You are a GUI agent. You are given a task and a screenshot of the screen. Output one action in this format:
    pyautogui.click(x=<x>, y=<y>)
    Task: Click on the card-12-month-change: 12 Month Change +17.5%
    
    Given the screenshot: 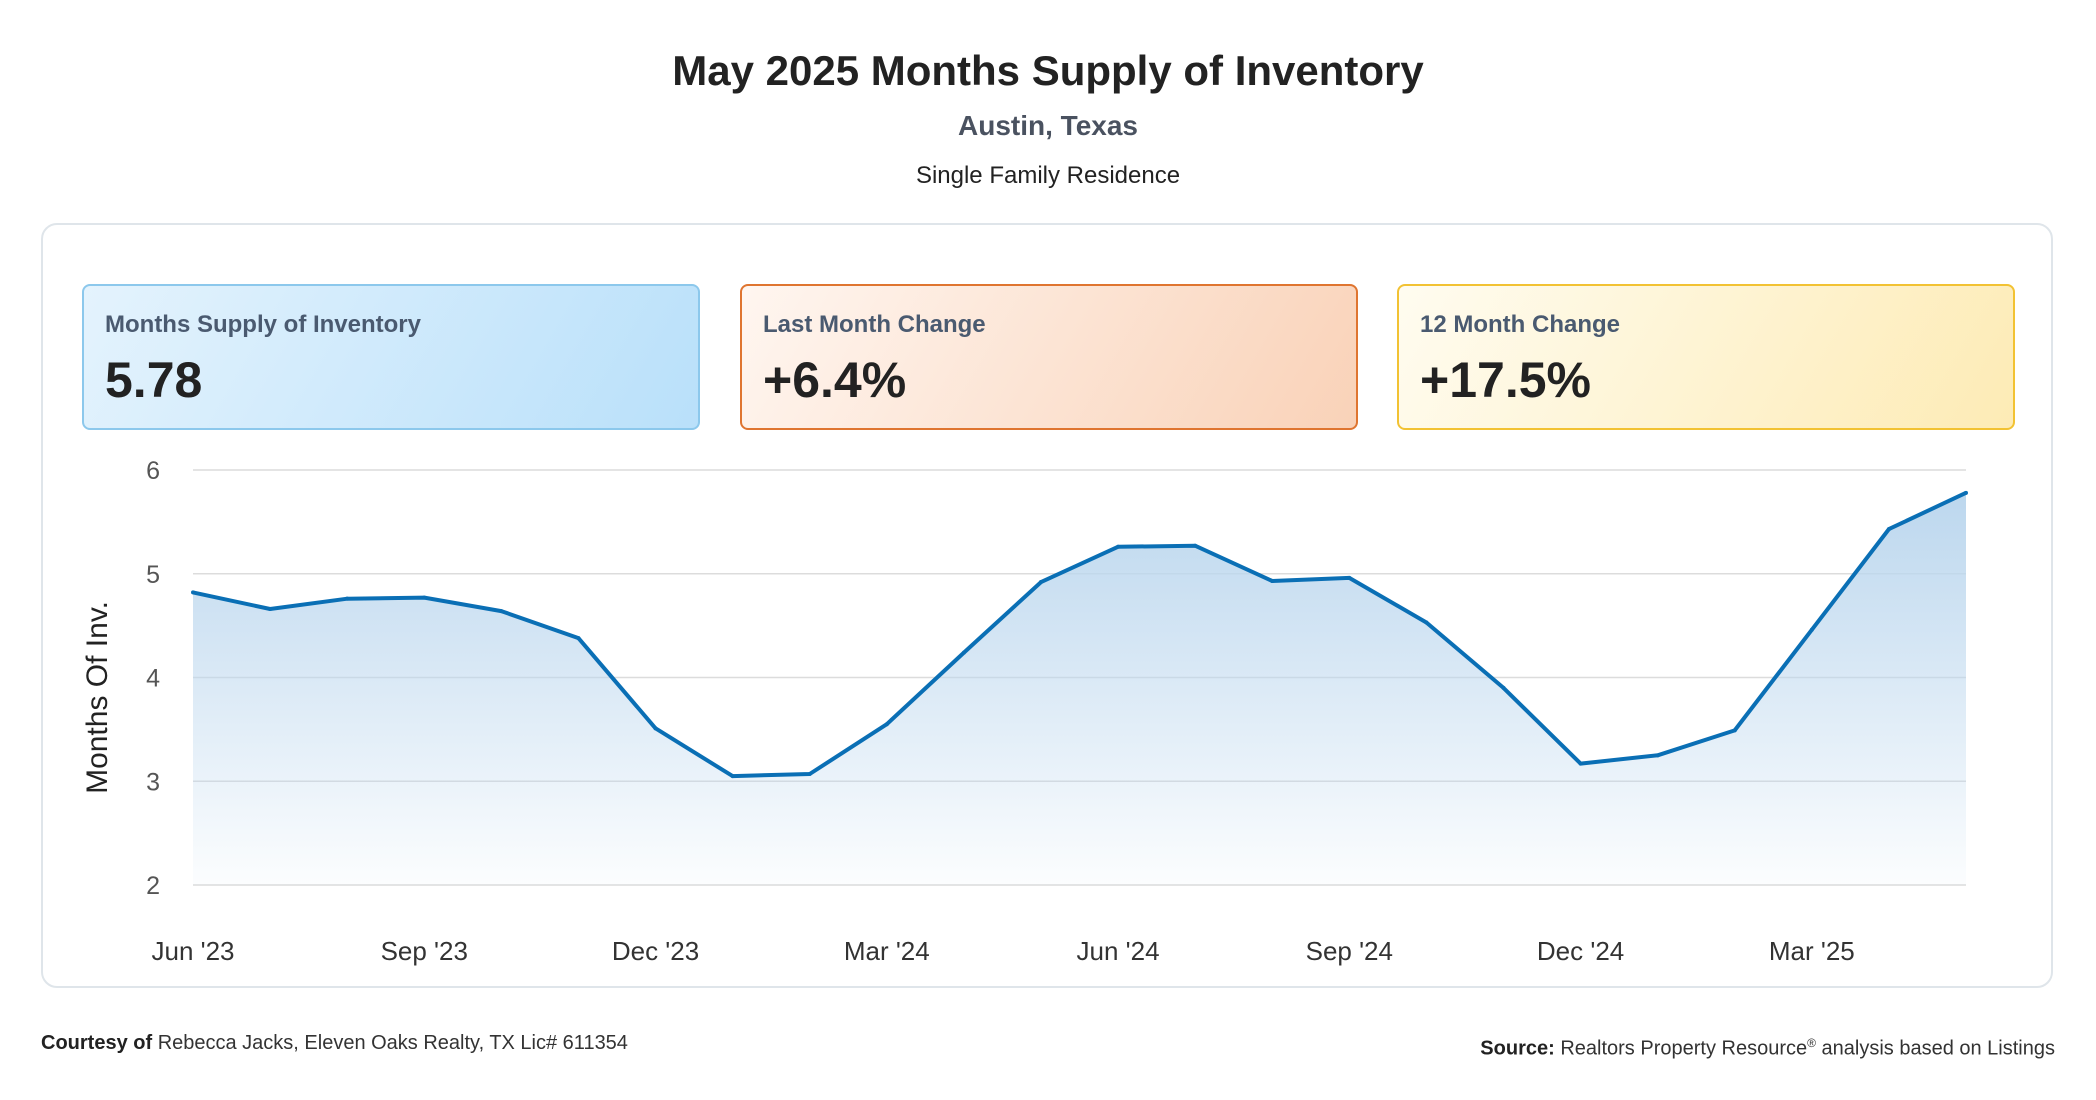 What is the action you would take?
    pyautogui.click(x=1706, y=357)
    